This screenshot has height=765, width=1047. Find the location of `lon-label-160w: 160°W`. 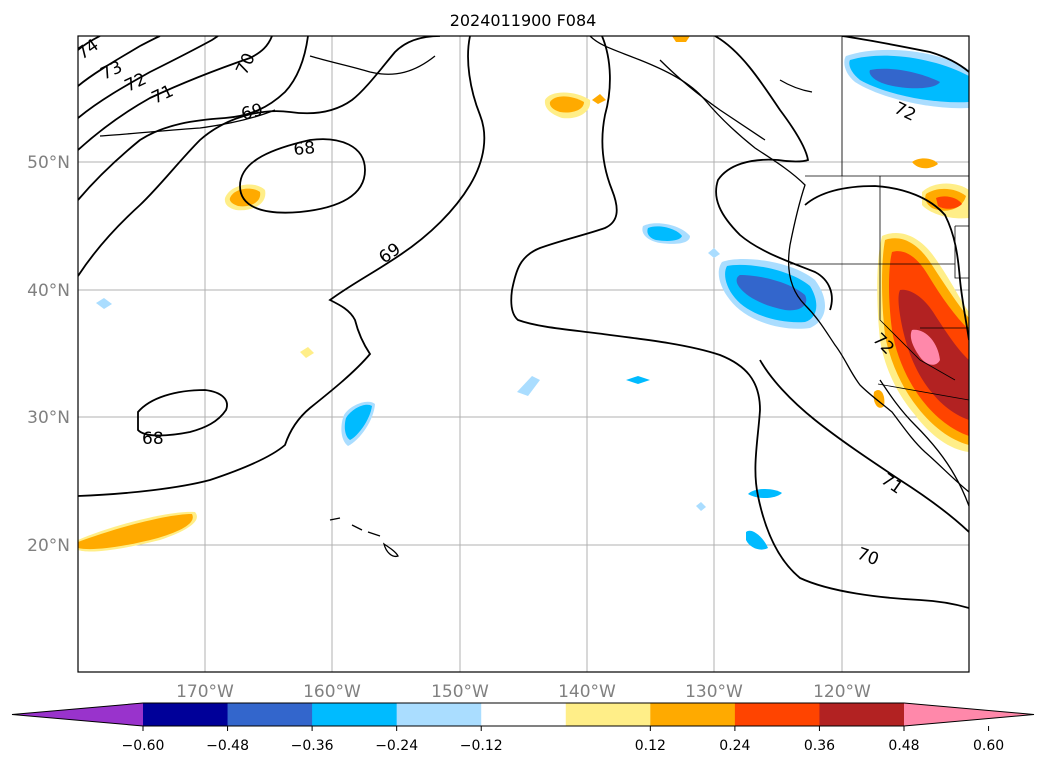

lon-label-160w: 160°W is located at coordinates (332, 692).